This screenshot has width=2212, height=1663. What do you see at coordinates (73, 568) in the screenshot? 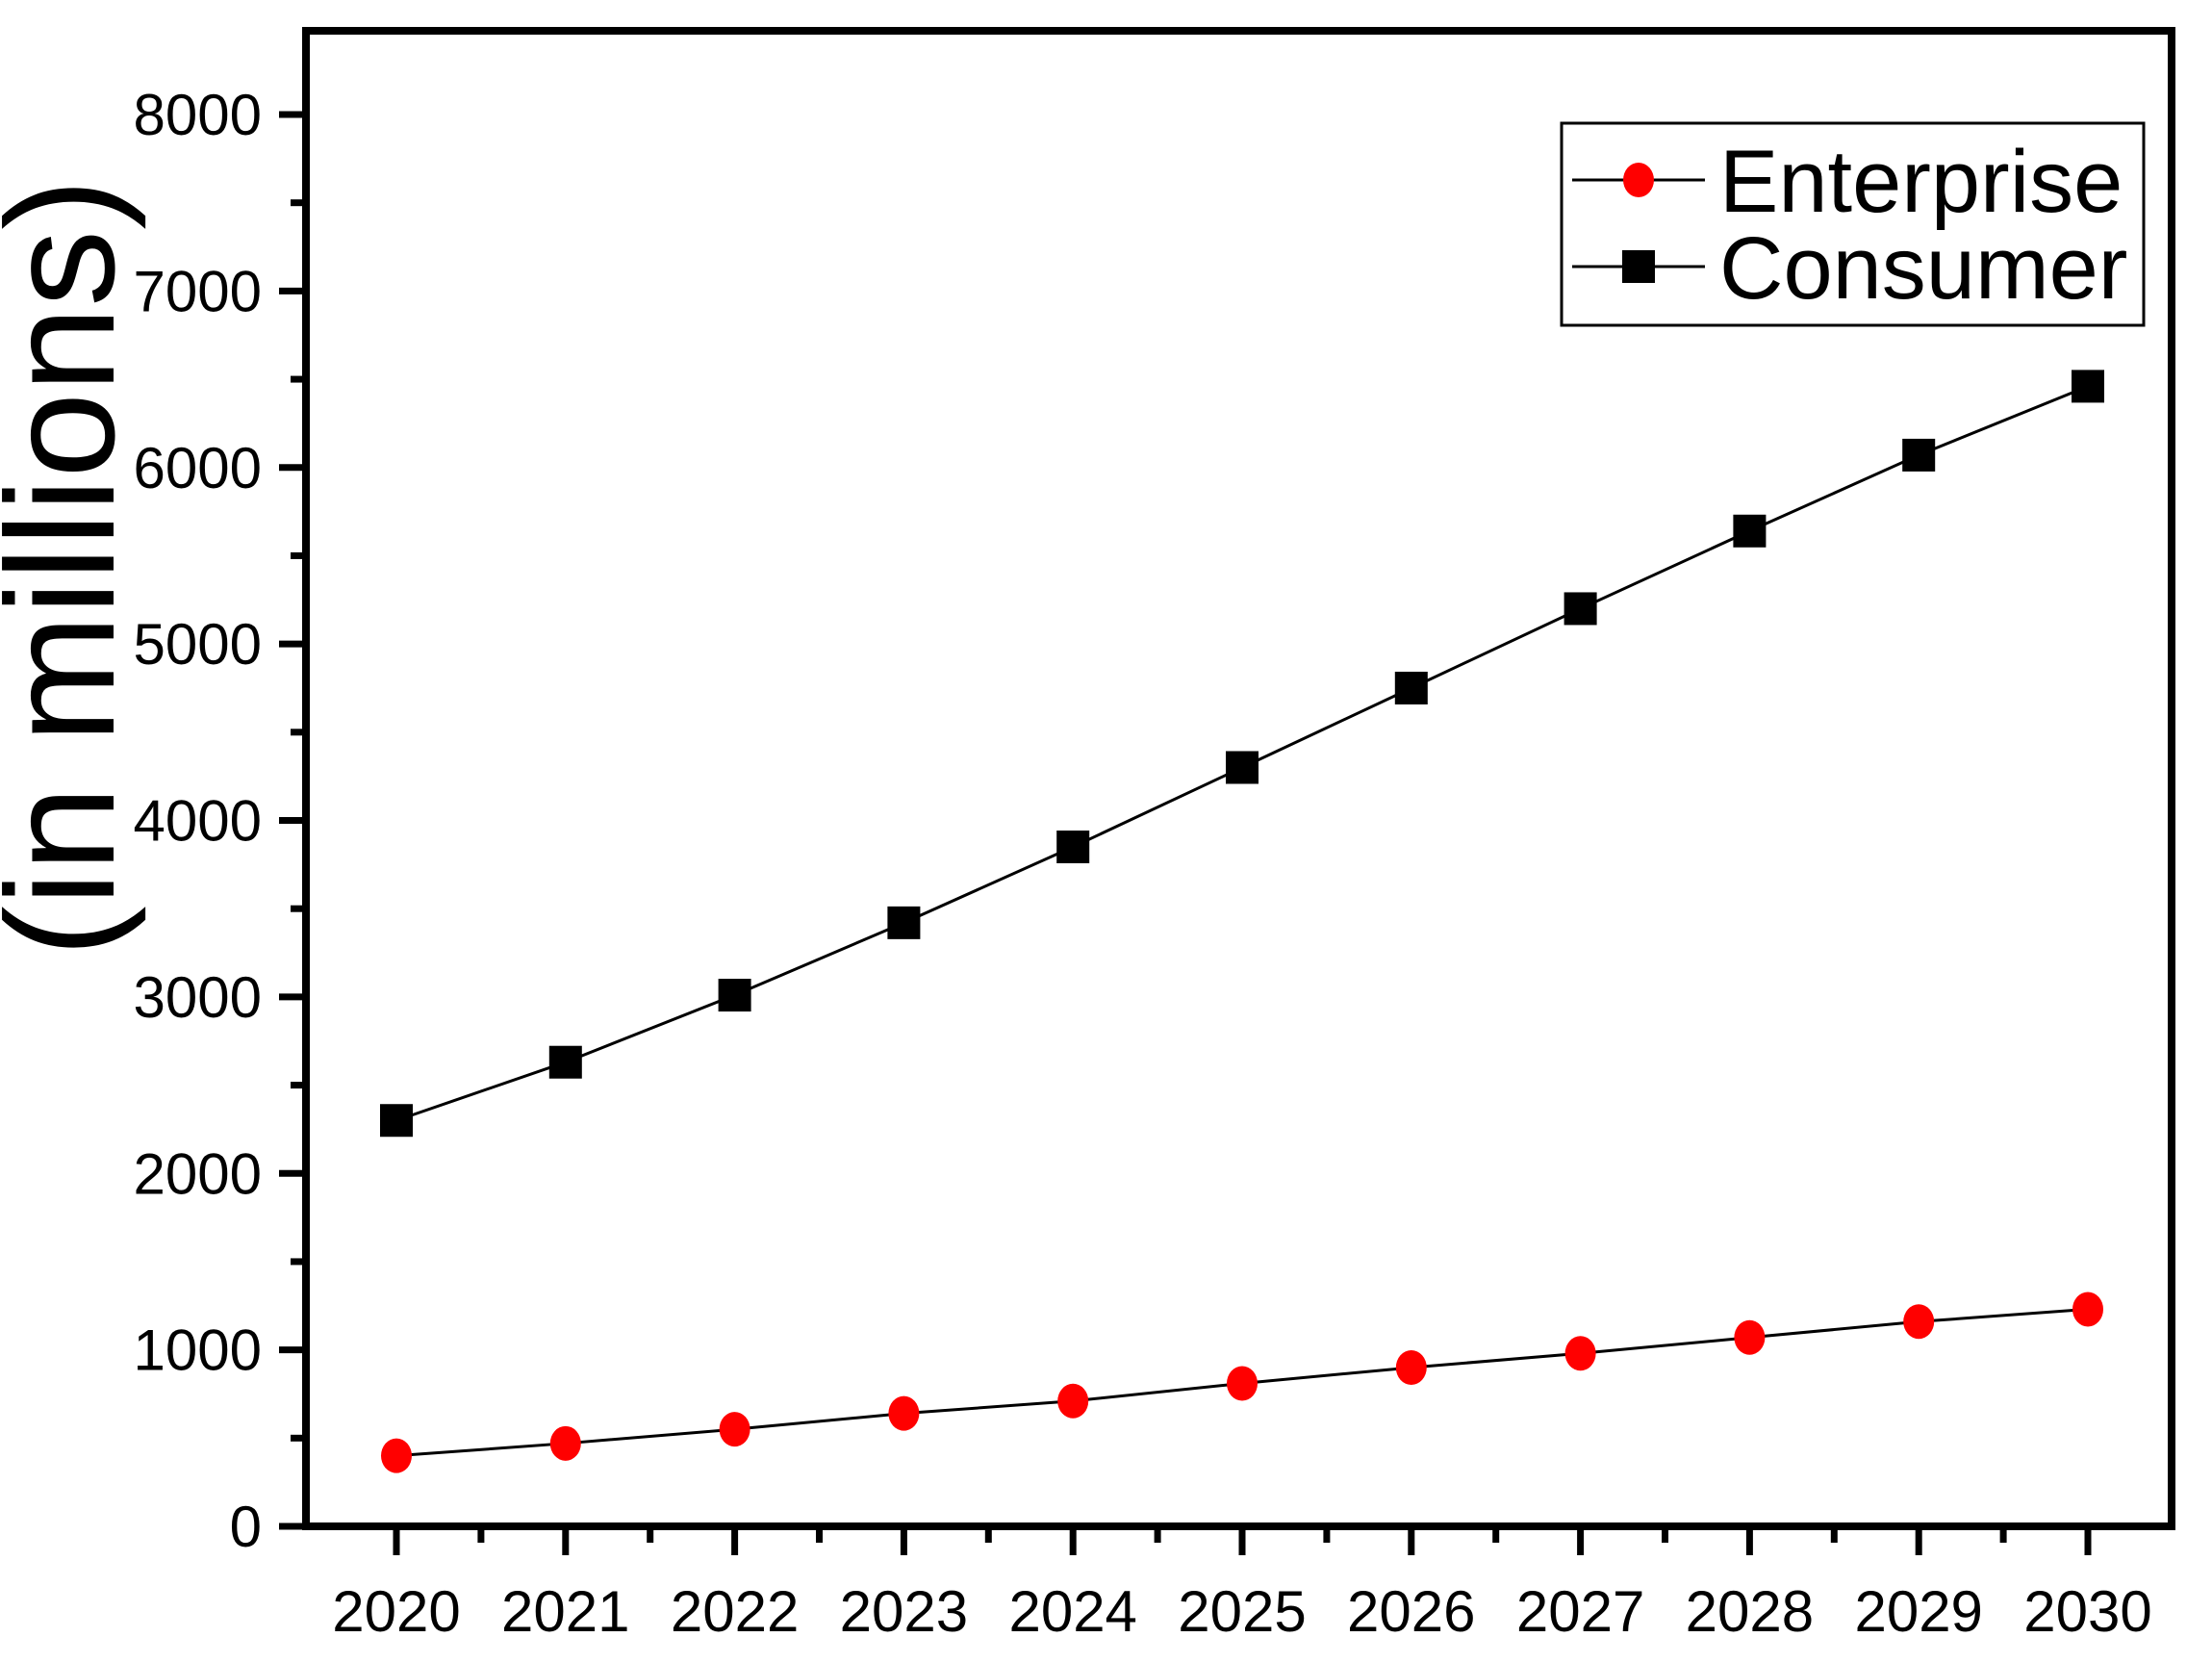
I see `y-axis-title: (in millions)` at bounding box center [73, 568].